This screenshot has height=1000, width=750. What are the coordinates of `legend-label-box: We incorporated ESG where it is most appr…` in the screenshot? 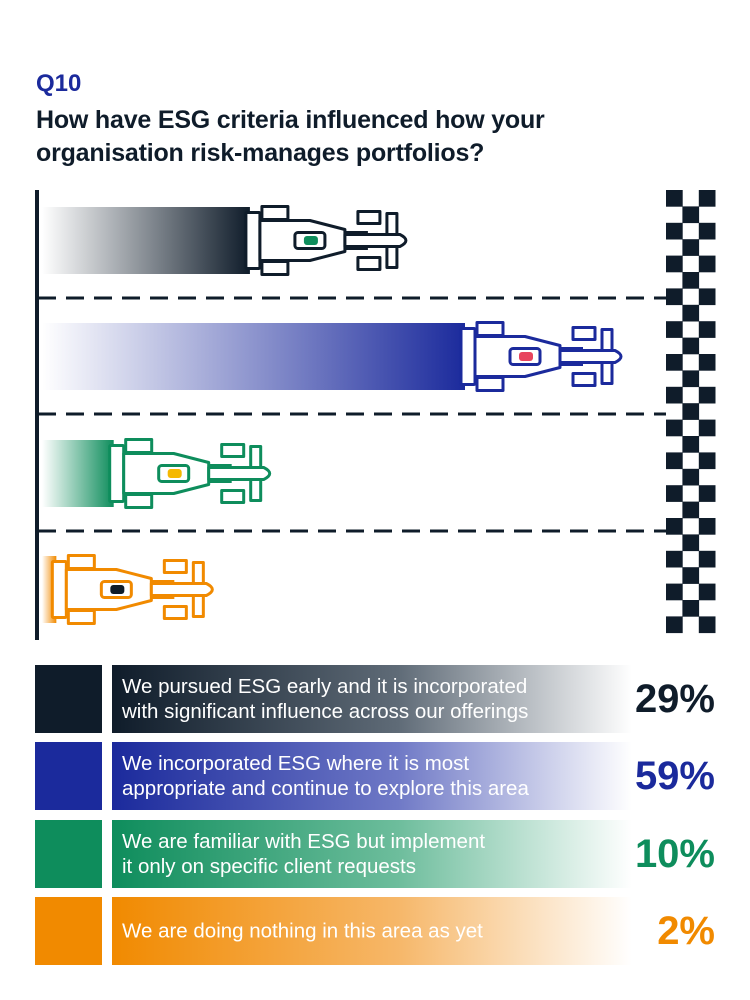 It's located at (372, 776).